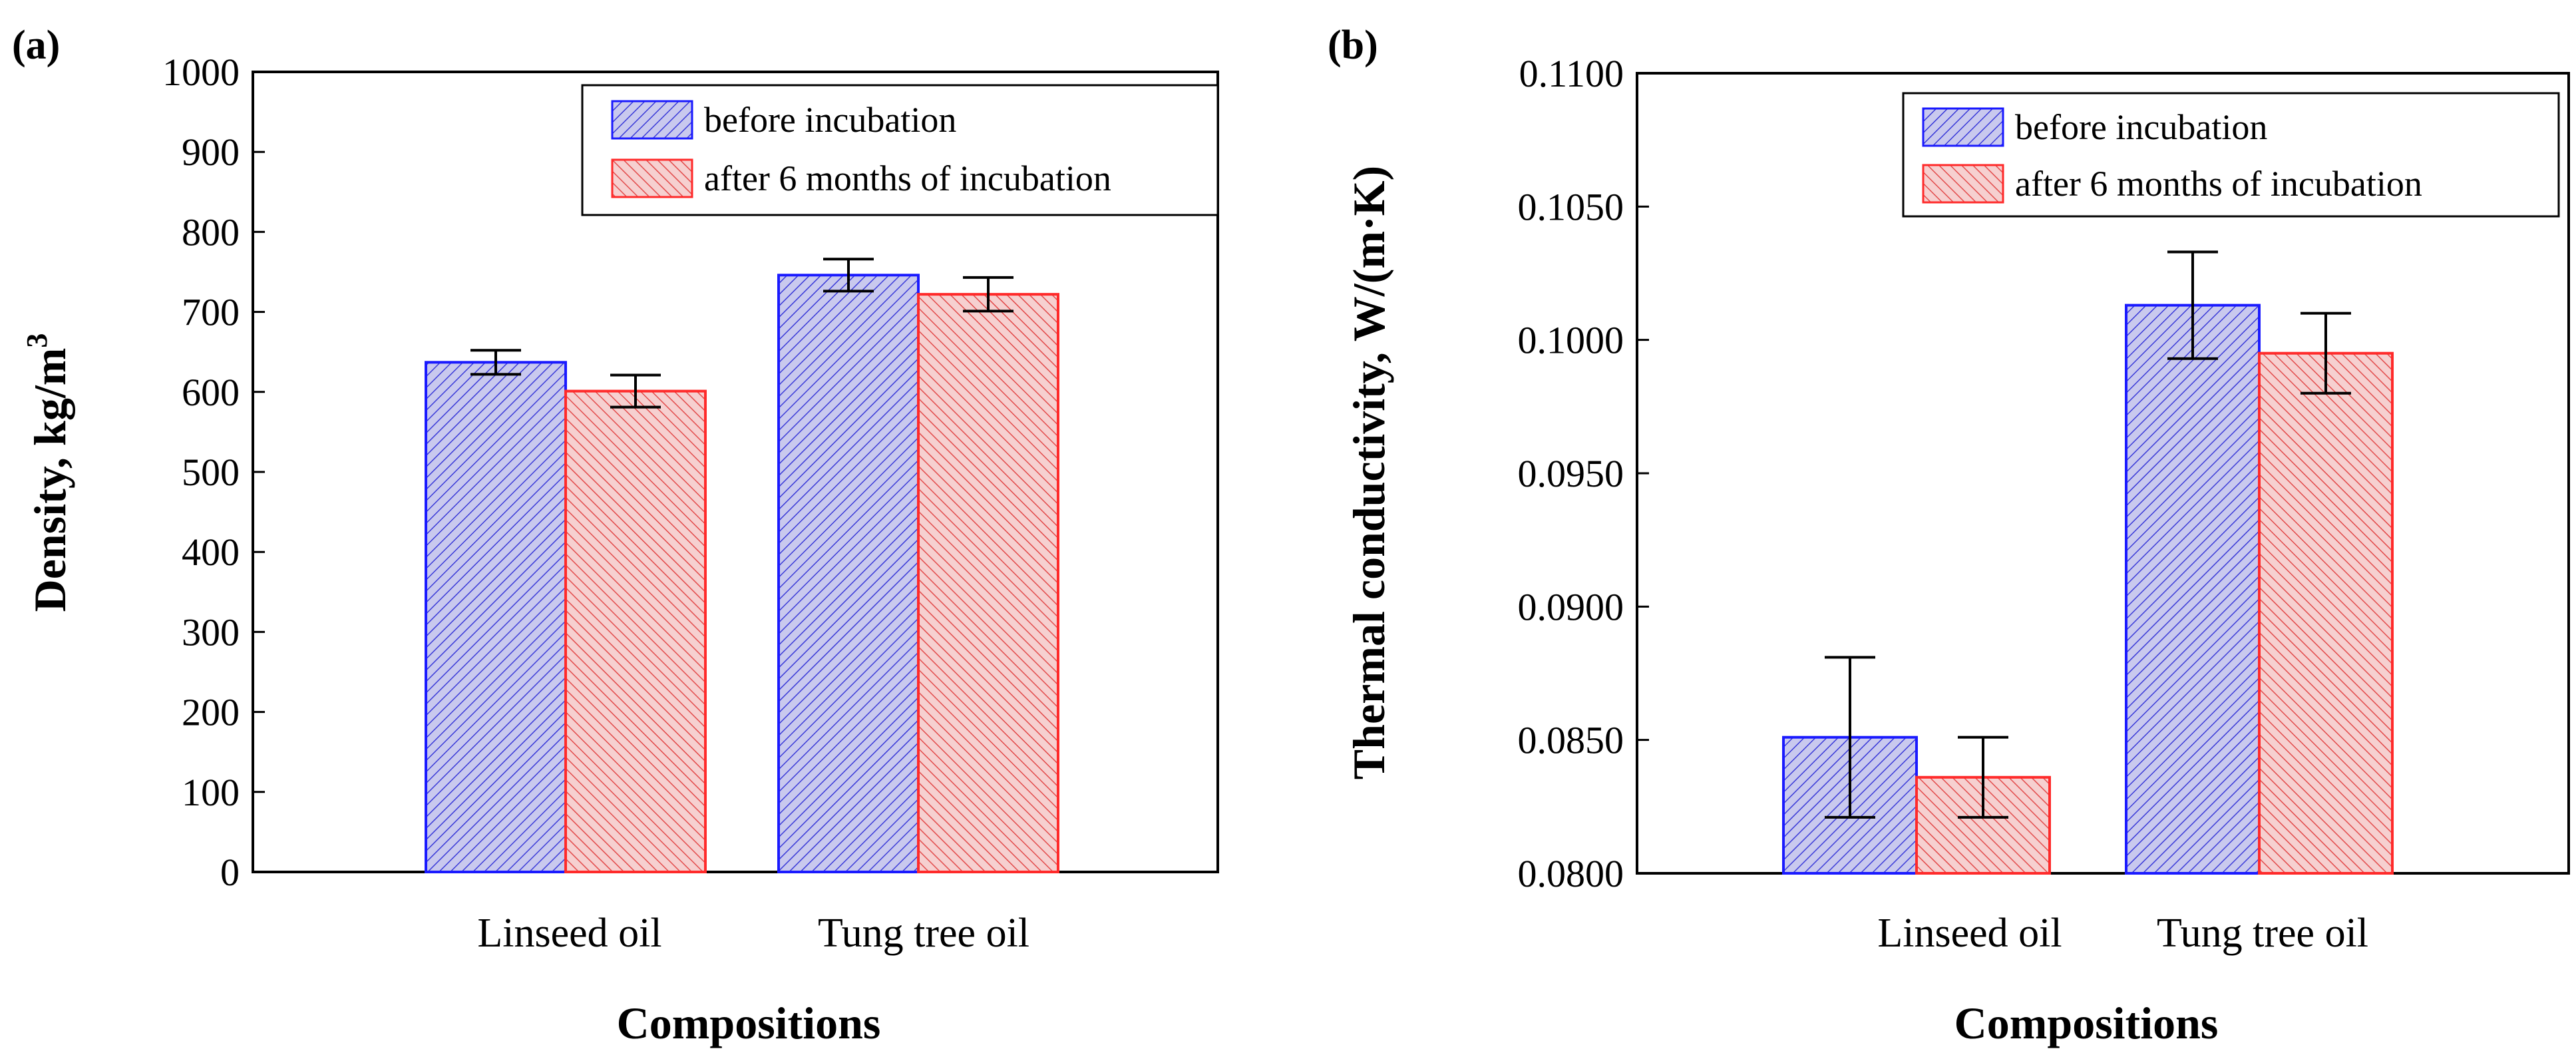 The width and height of the screenshot is (2576, 1063). I want to click on y-tick-label-a: 400, so click(211, 552).